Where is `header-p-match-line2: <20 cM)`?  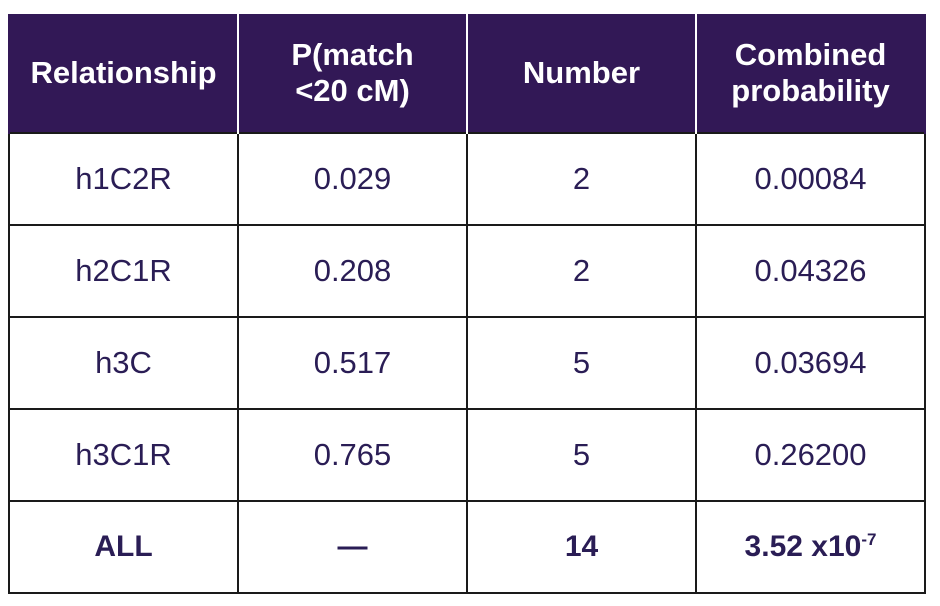 header-p-match-line2: <20 cM) is located at coordinates (352, 90).